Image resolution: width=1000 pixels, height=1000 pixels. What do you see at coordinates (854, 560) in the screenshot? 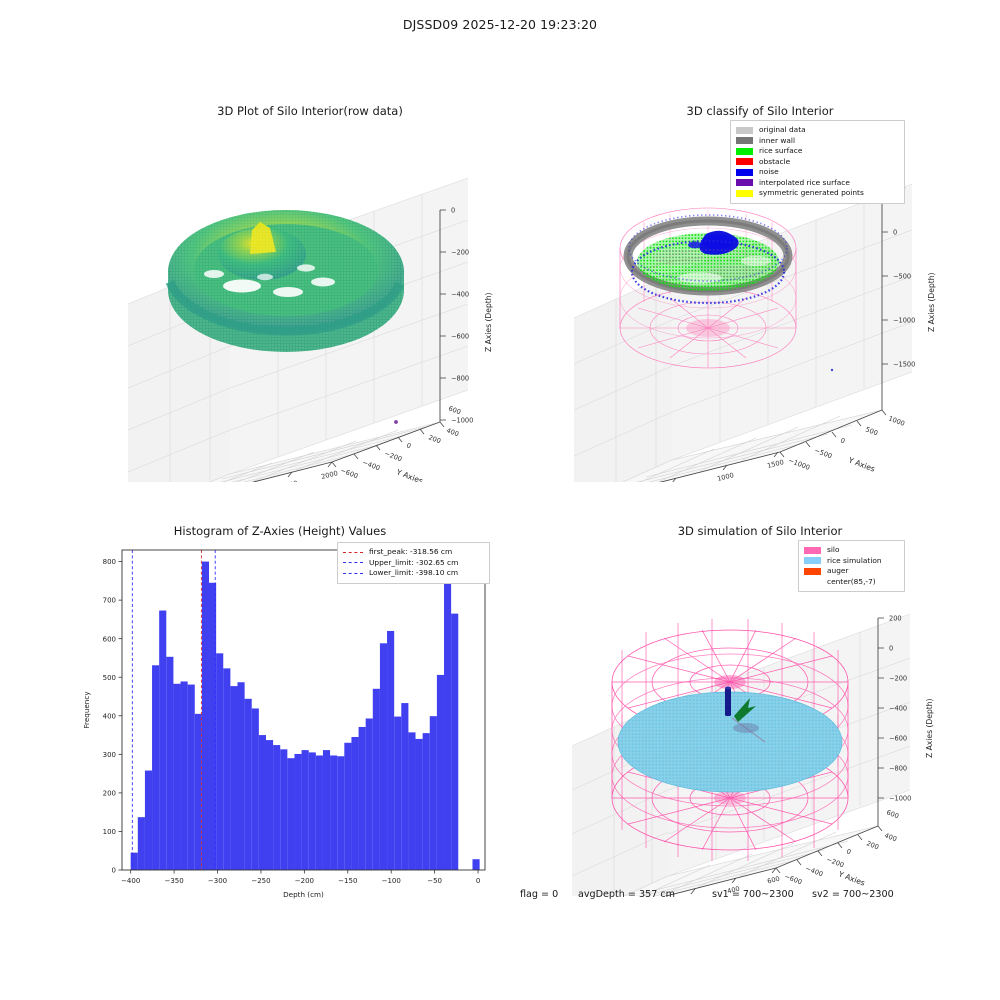
I see `legend-label: rice simulation` at bounding box center [854, 560].